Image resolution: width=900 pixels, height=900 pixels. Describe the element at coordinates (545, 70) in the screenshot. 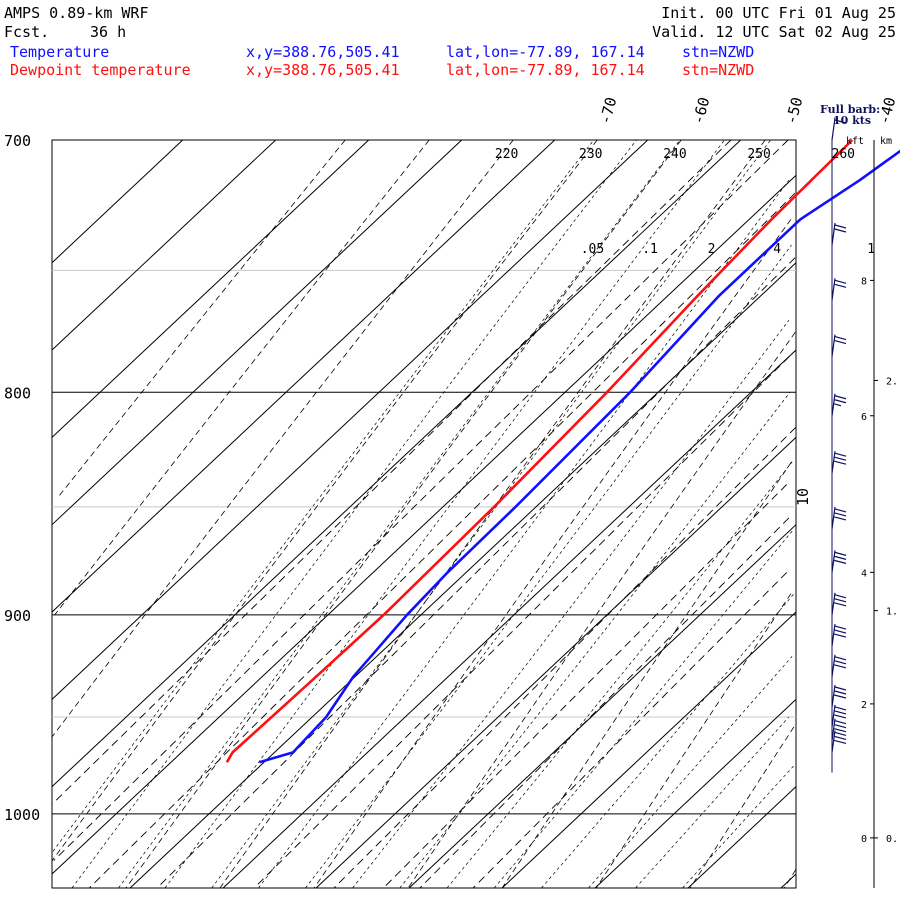

I see `legend-dewpoint-latlon: lat,lon=-77.89, 167.14` at that location.